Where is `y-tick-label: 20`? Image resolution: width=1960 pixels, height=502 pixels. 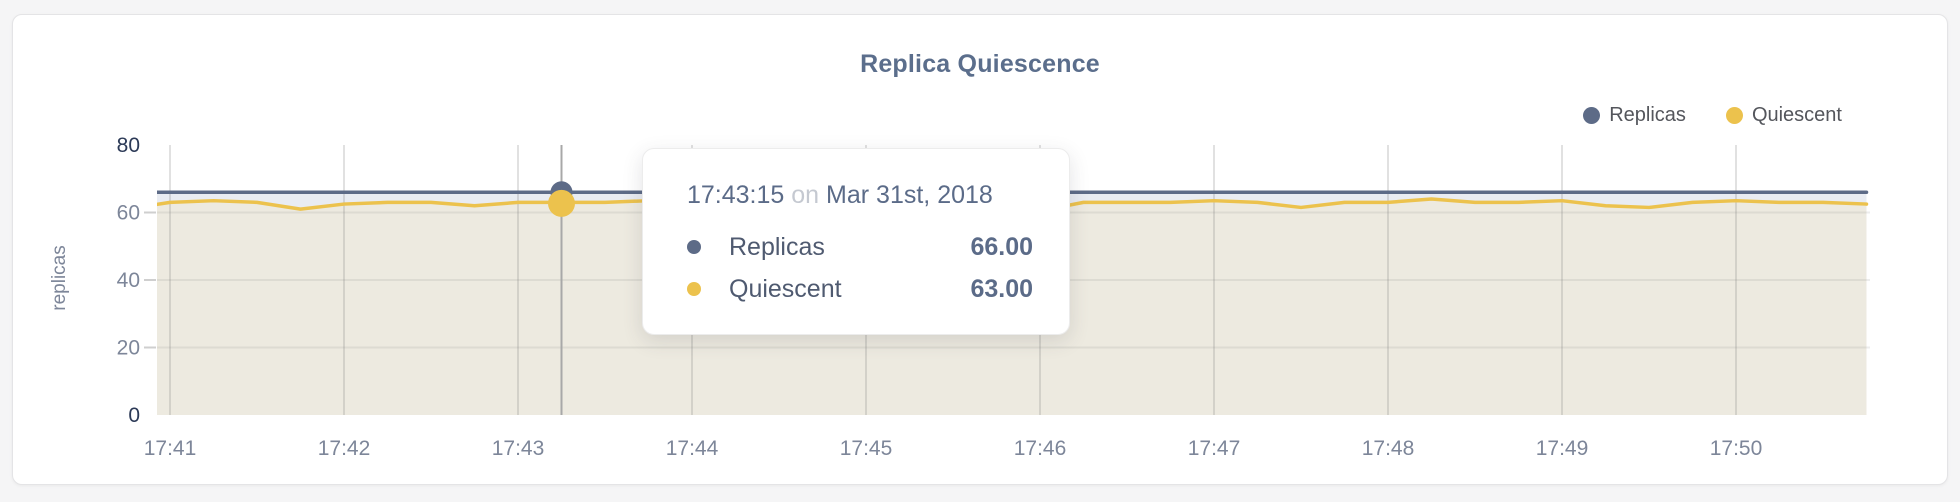
y-tick-label: 20 is located at coordinates (128, 348).